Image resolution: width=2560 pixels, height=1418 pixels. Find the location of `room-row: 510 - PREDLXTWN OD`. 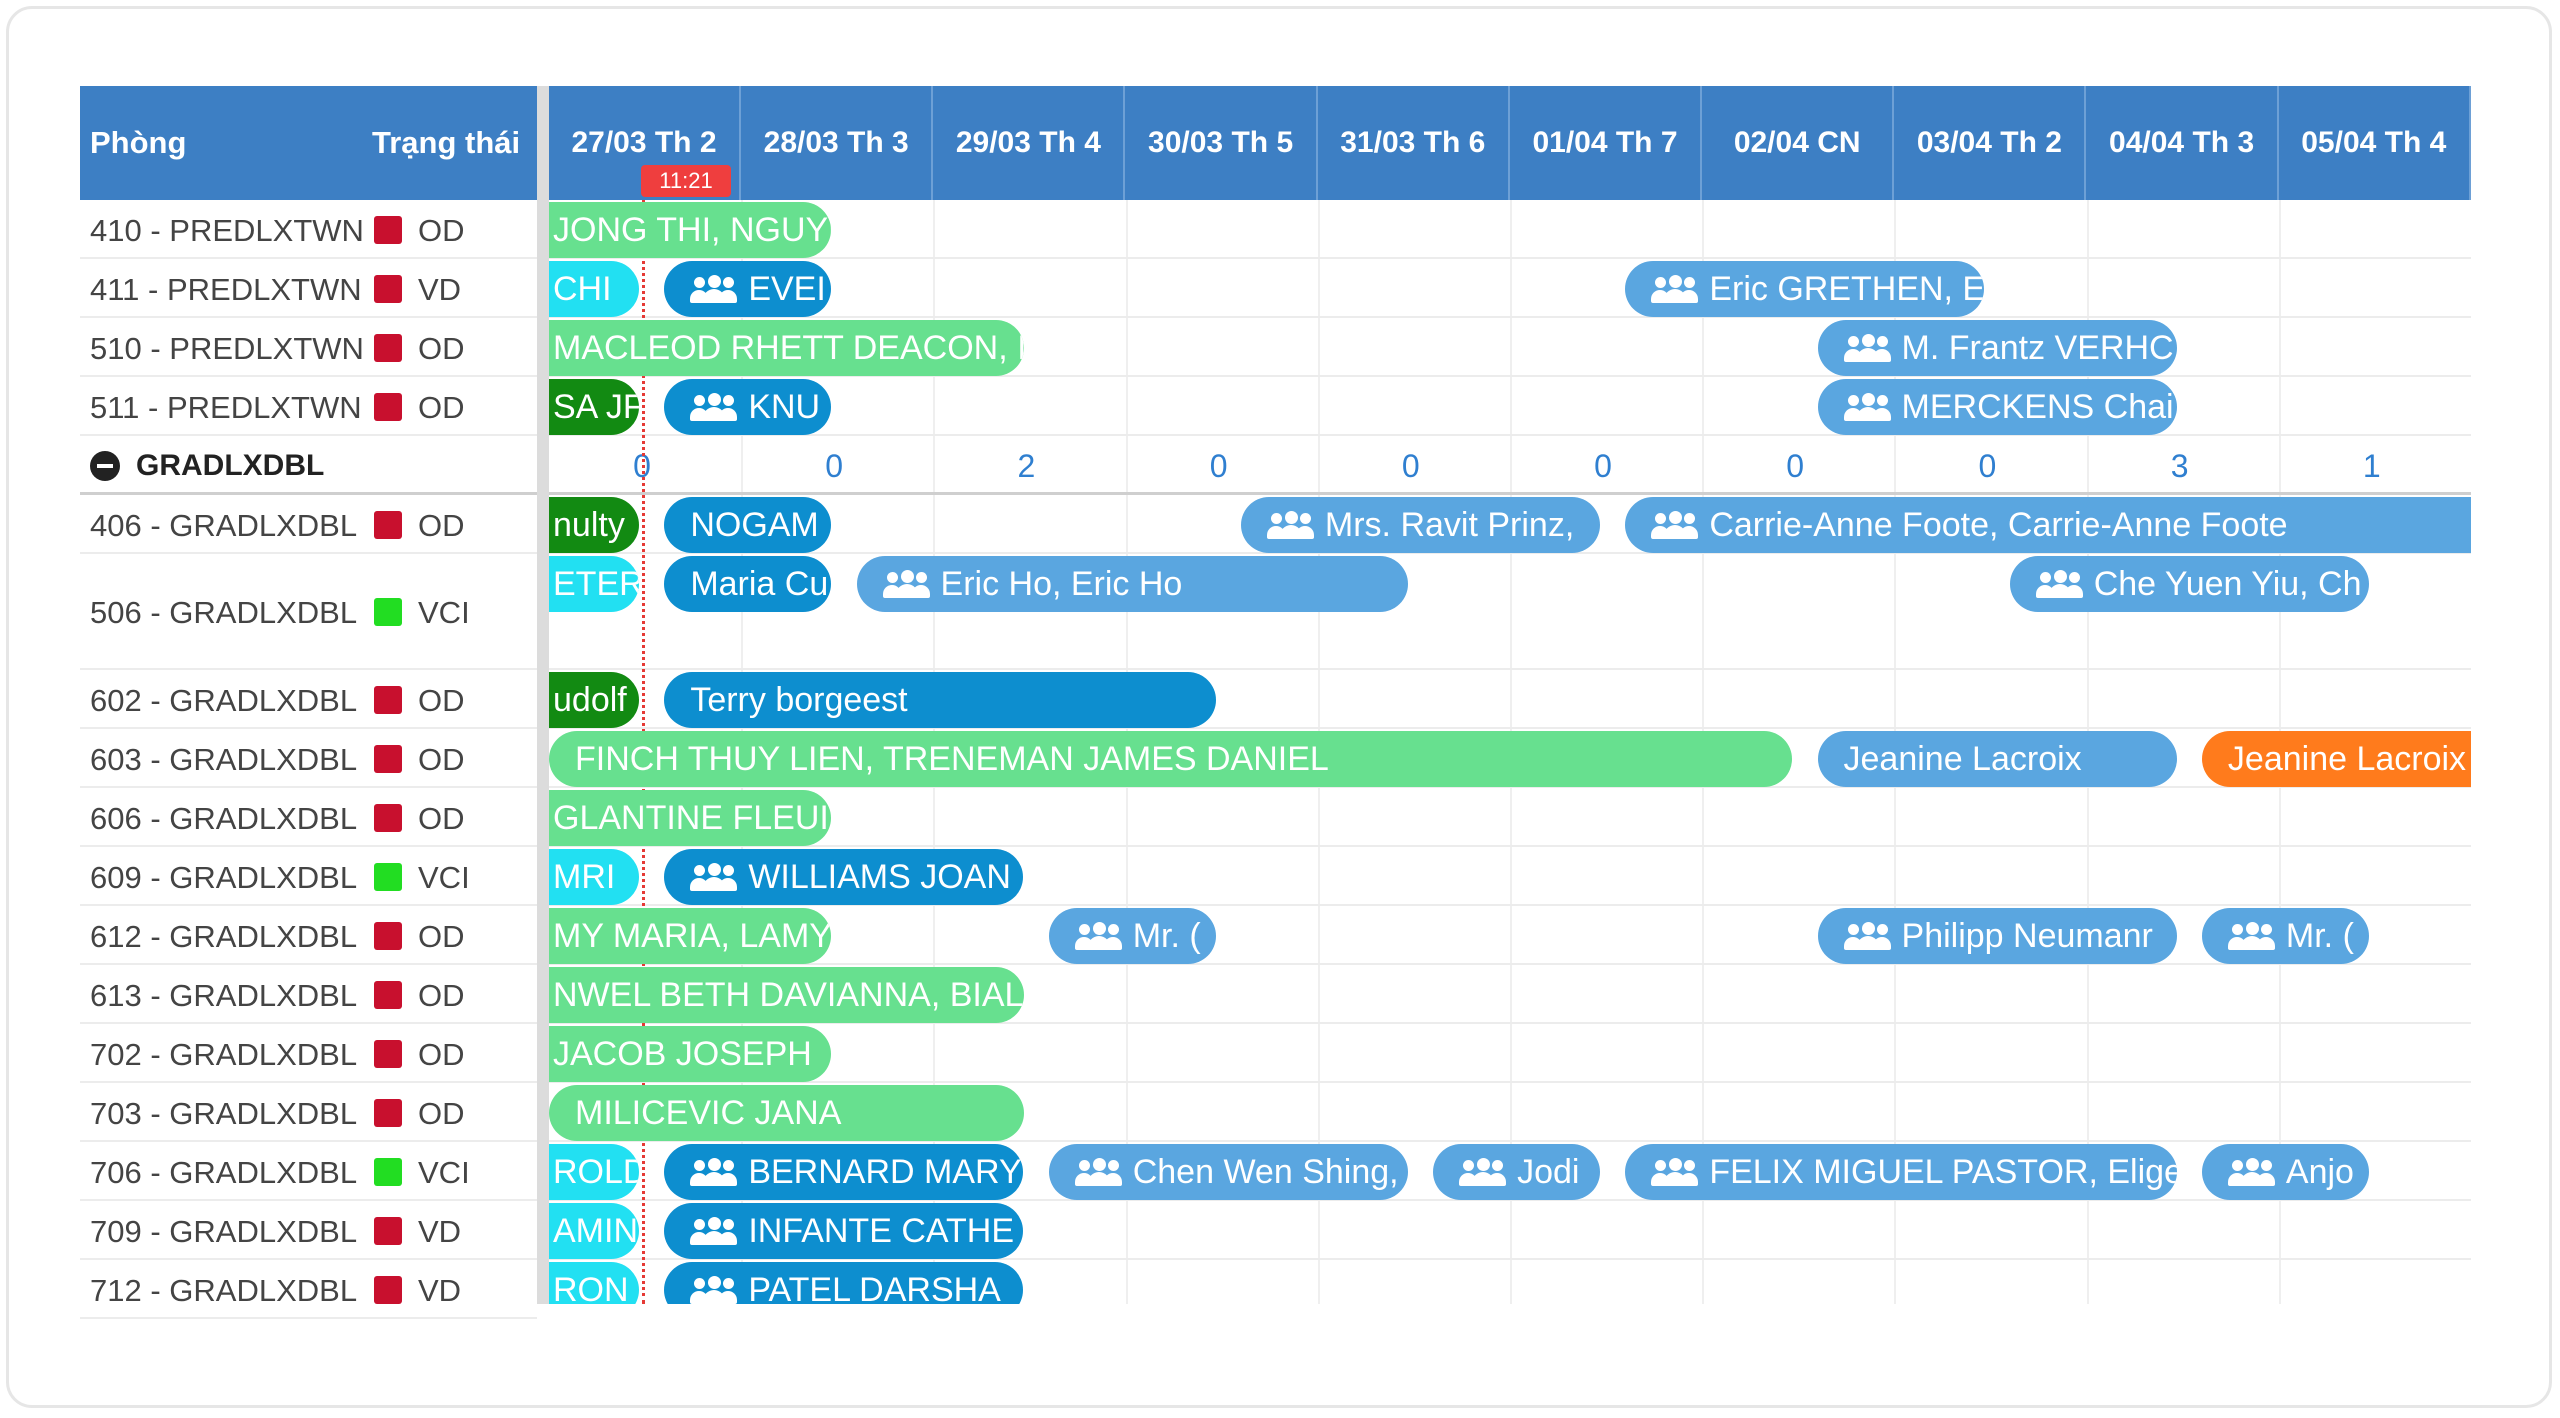

room-row: 510 - PREDLXTWN OD is located at coordinates (308, 347).